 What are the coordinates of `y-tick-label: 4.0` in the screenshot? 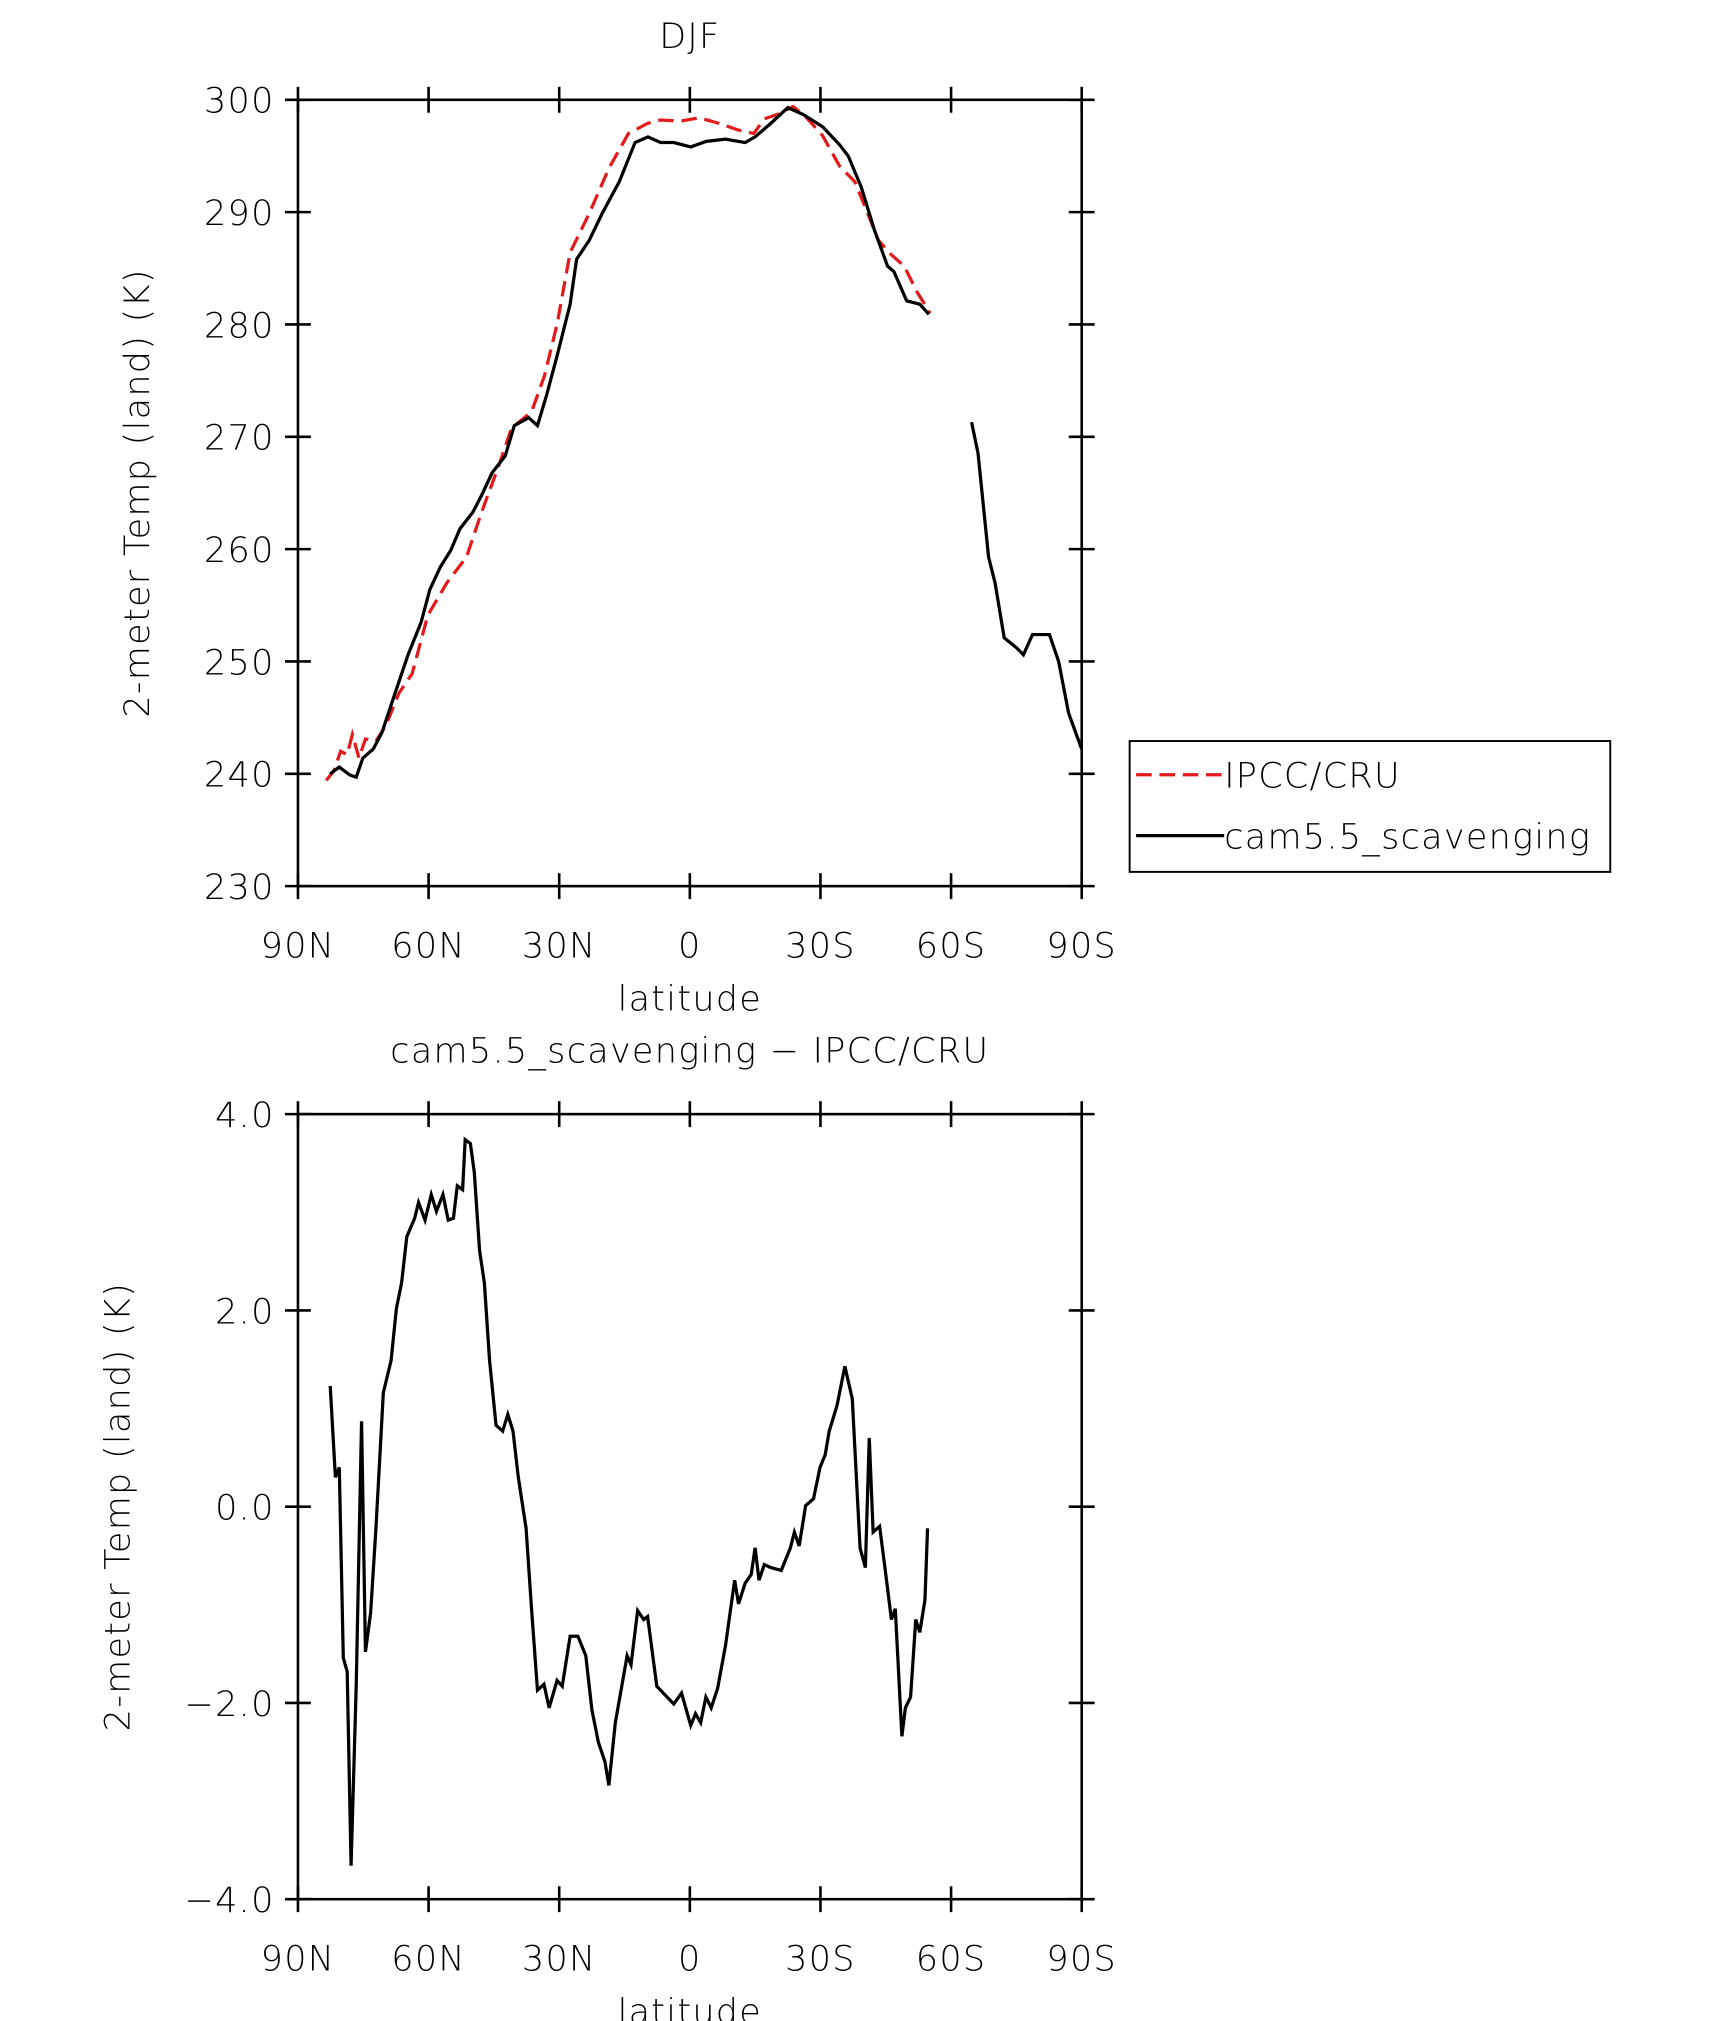 It's located at (244, 1116).